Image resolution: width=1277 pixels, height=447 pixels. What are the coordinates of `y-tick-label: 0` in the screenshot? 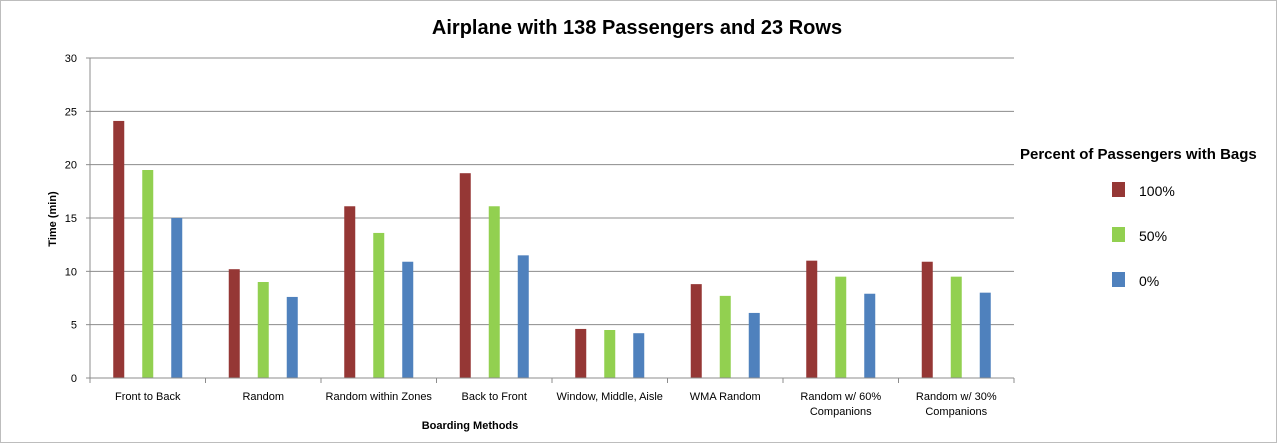 It's located at (74, 379).